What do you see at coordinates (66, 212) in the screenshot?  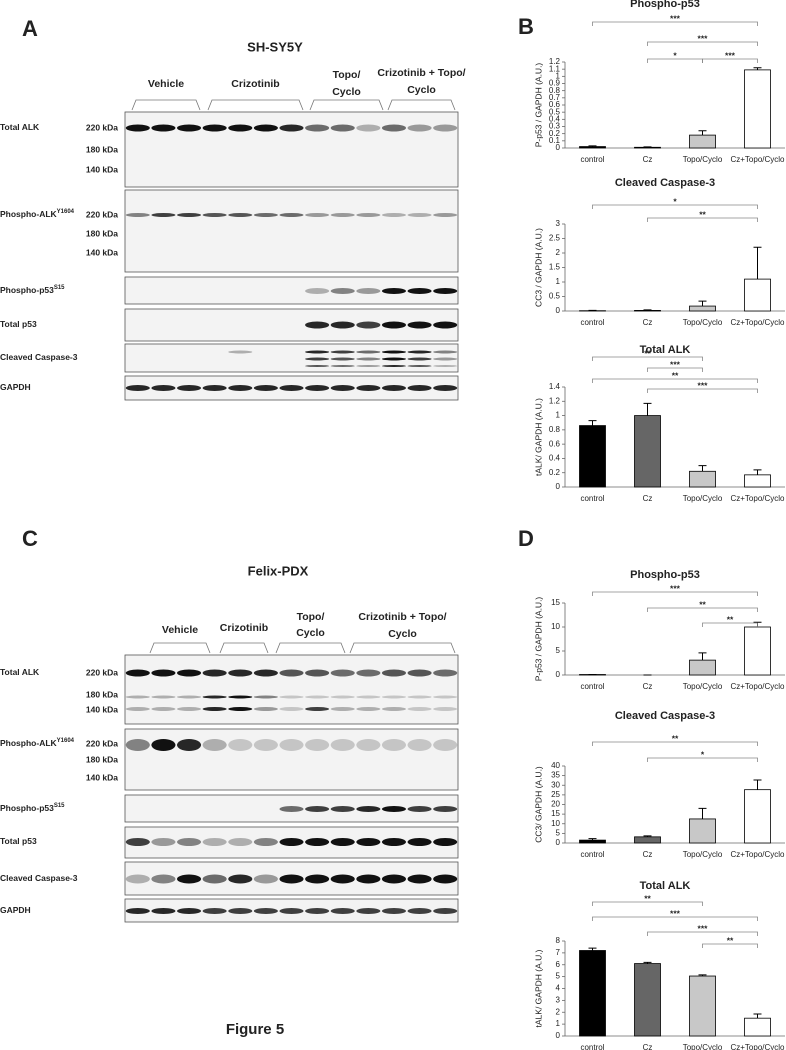 I see `row-sup: Y1604` at bounding box center [66, 212].